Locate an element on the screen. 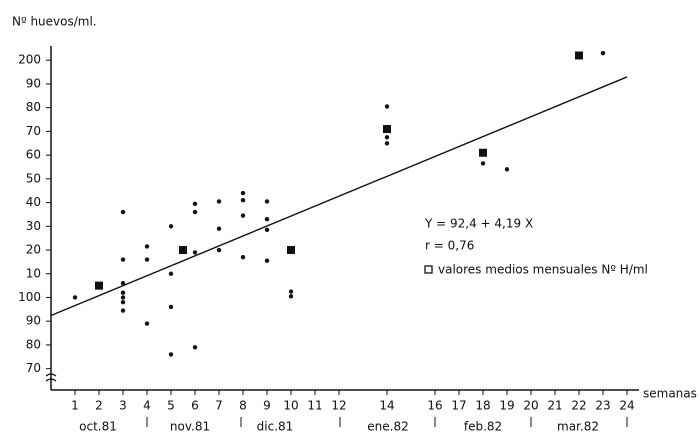  month-label: oct.81 is located at coordinates (98, 427).